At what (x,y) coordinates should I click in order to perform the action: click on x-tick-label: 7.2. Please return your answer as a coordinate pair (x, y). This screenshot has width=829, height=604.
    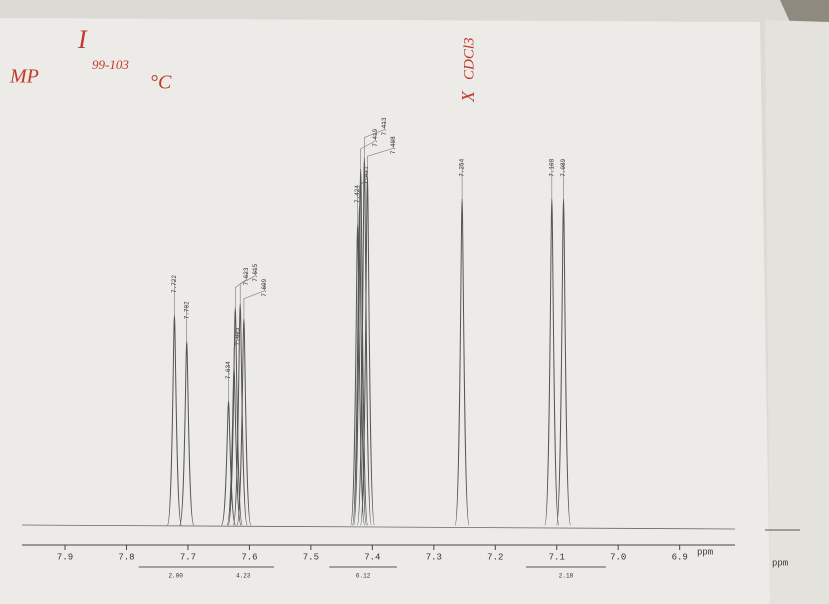
    Looking at the image, I should click on (495, 557).